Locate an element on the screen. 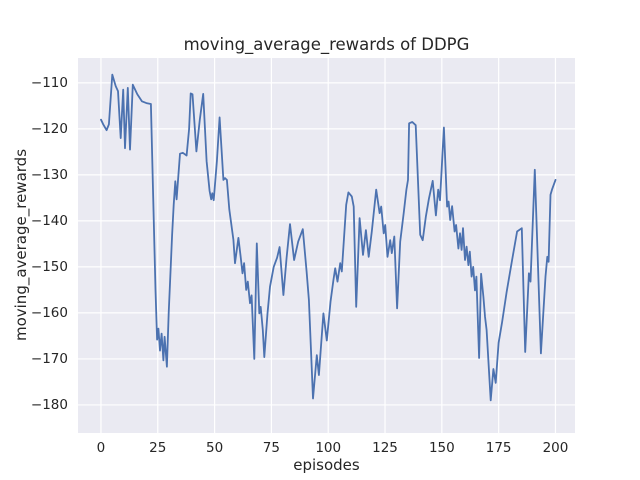  y-tick-label: −130 is located at coordinates (49, 174).